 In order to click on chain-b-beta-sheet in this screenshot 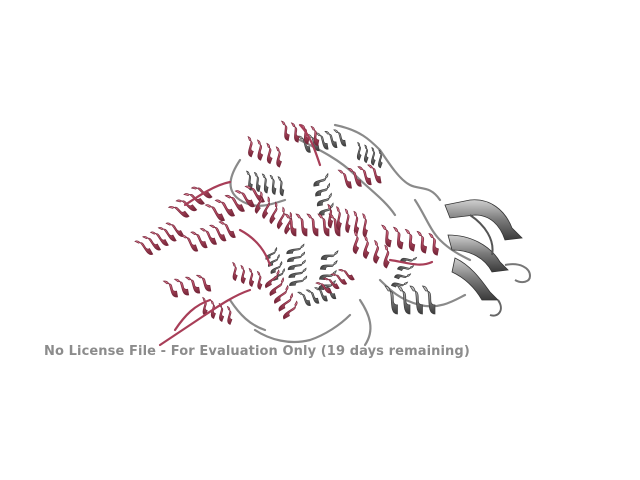, I will do `click(488, 258)`.